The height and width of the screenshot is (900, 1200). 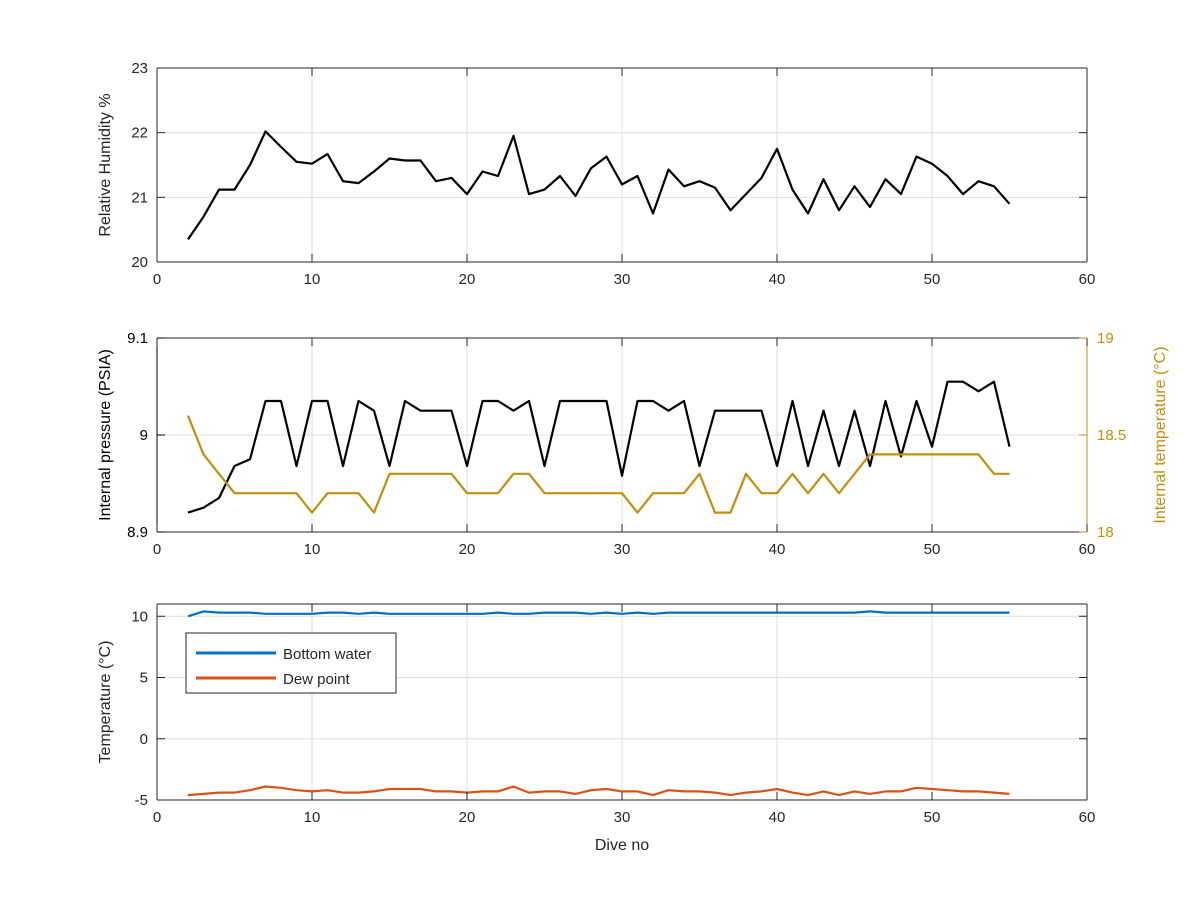 What do you see at coordinates (139, 197) in the screenshot?
I see `y-tick-label: 21` at bounding box center [139, 197].